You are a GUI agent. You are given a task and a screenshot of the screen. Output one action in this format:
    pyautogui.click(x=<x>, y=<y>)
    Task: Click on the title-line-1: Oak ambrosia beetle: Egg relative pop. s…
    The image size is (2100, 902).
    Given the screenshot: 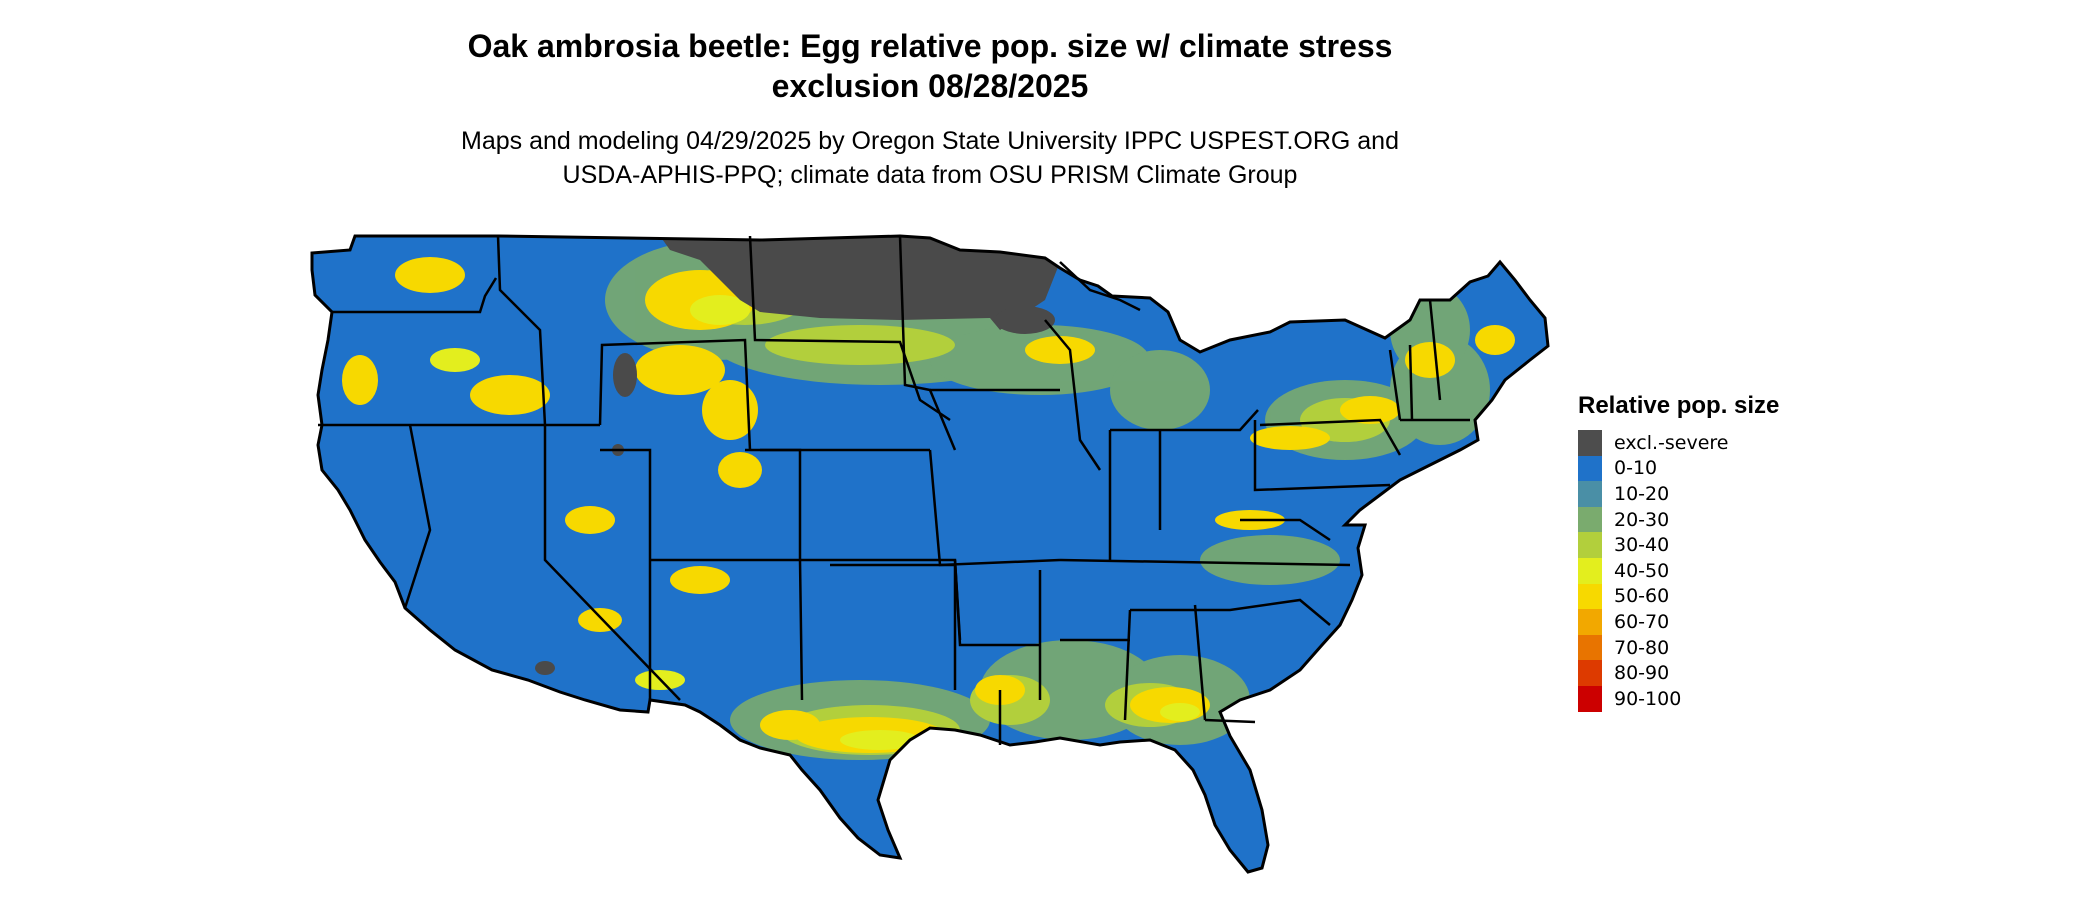 What is the action you would take?
    pyautogui.click(x=930, y=46)
    